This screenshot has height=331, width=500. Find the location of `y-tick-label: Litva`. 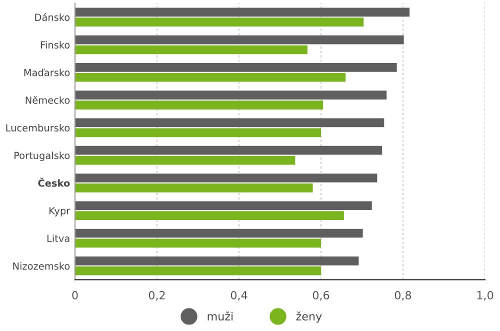

y-tick-label: Litva is located at coordinates (58, 238).